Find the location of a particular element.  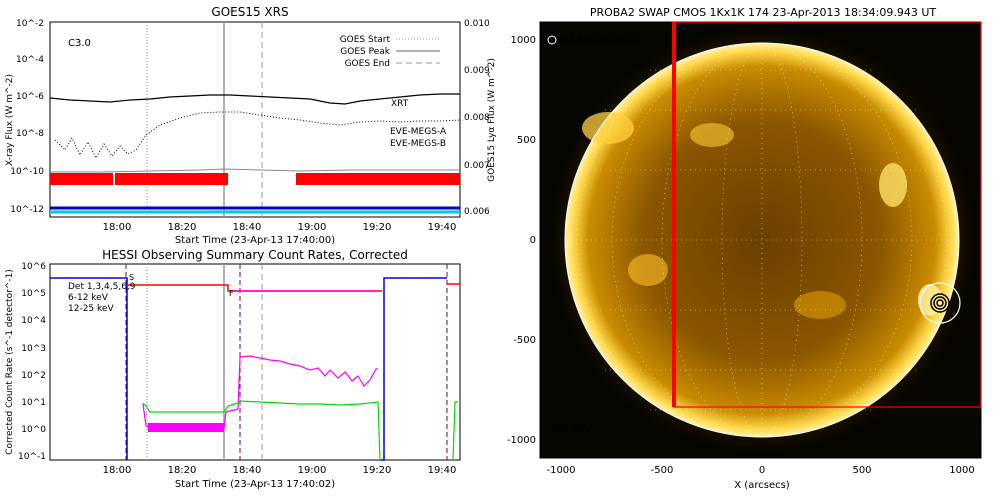

hessi-ytick: 10^6 is located at coordinates (33, 267).